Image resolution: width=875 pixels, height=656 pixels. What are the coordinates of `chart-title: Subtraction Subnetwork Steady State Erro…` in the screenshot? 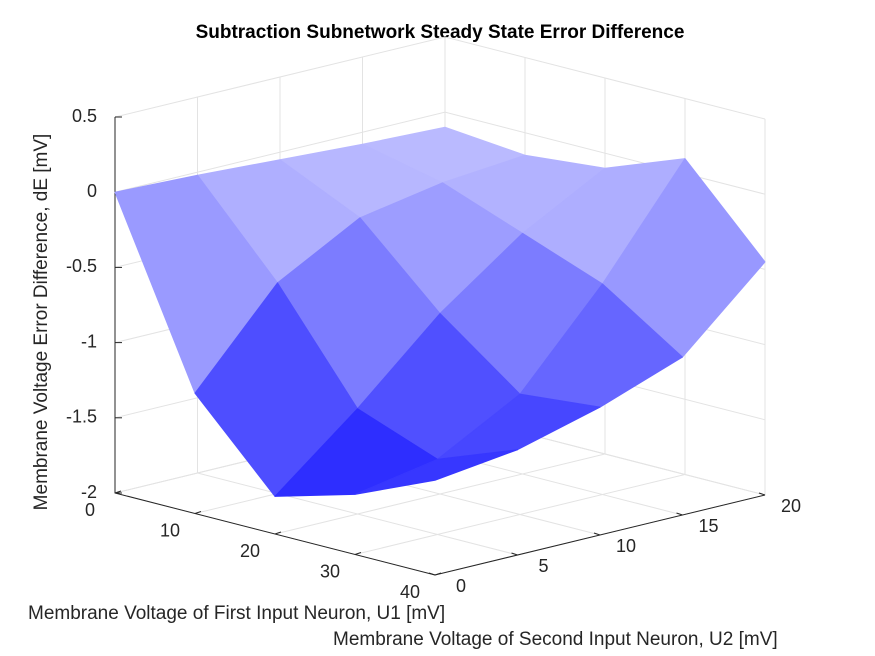 It's located at (440, 32).